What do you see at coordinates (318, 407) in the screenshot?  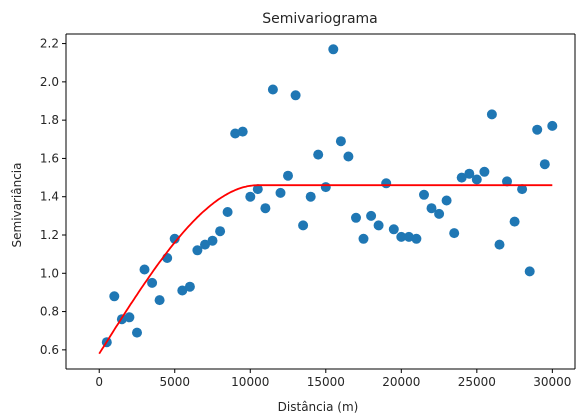 I see `x-axis-label: Distância (m)` at bounding box center [318, 407].